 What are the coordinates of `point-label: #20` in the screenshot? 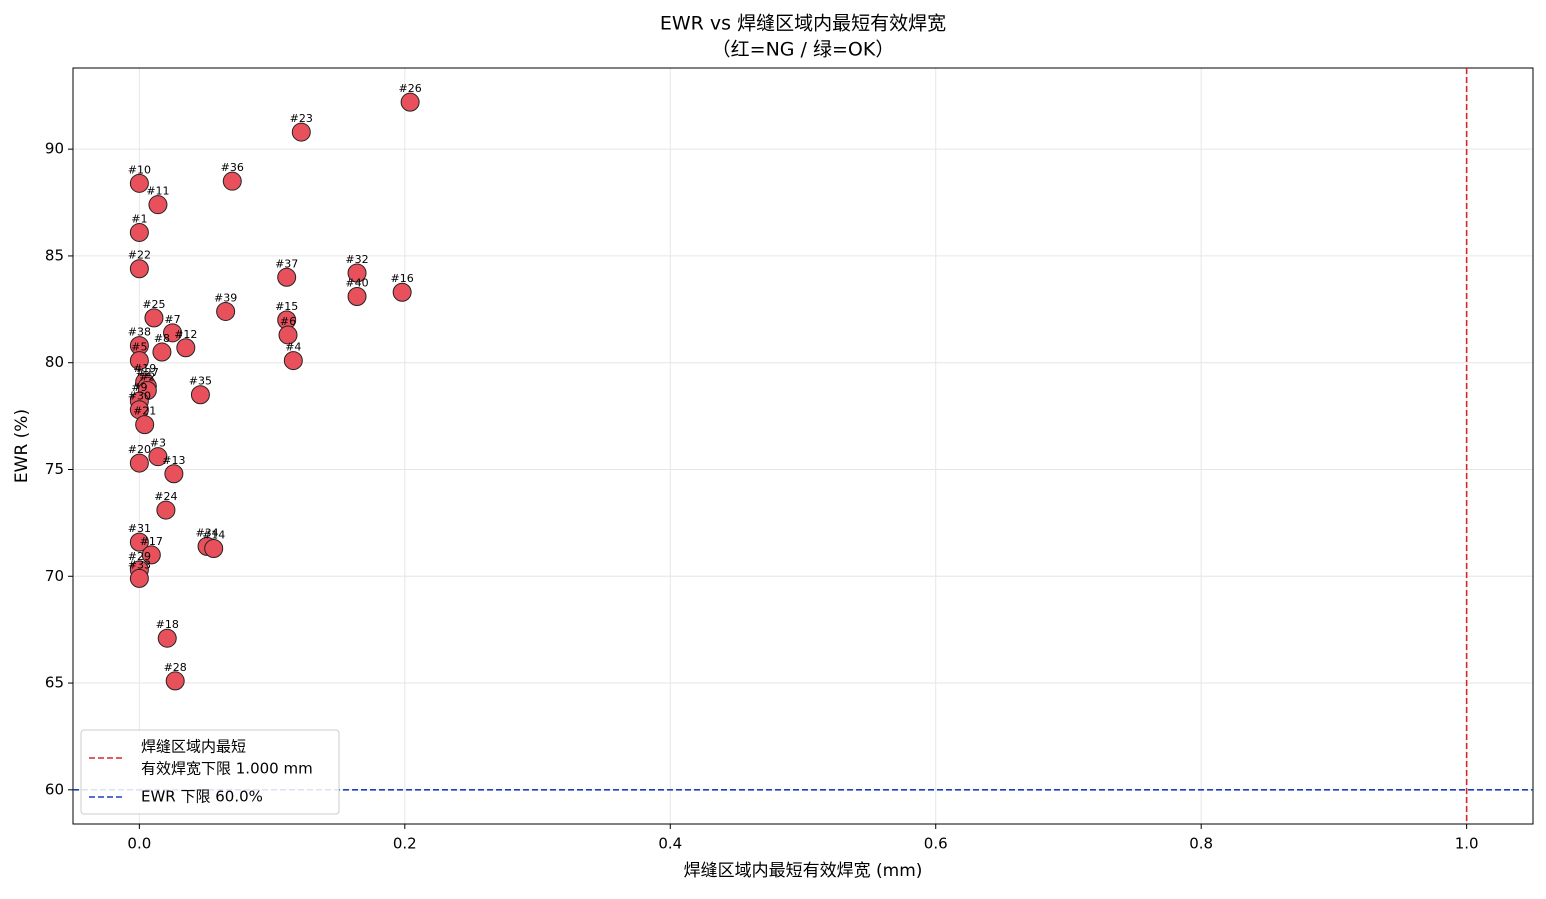 It's located at (139, 449).